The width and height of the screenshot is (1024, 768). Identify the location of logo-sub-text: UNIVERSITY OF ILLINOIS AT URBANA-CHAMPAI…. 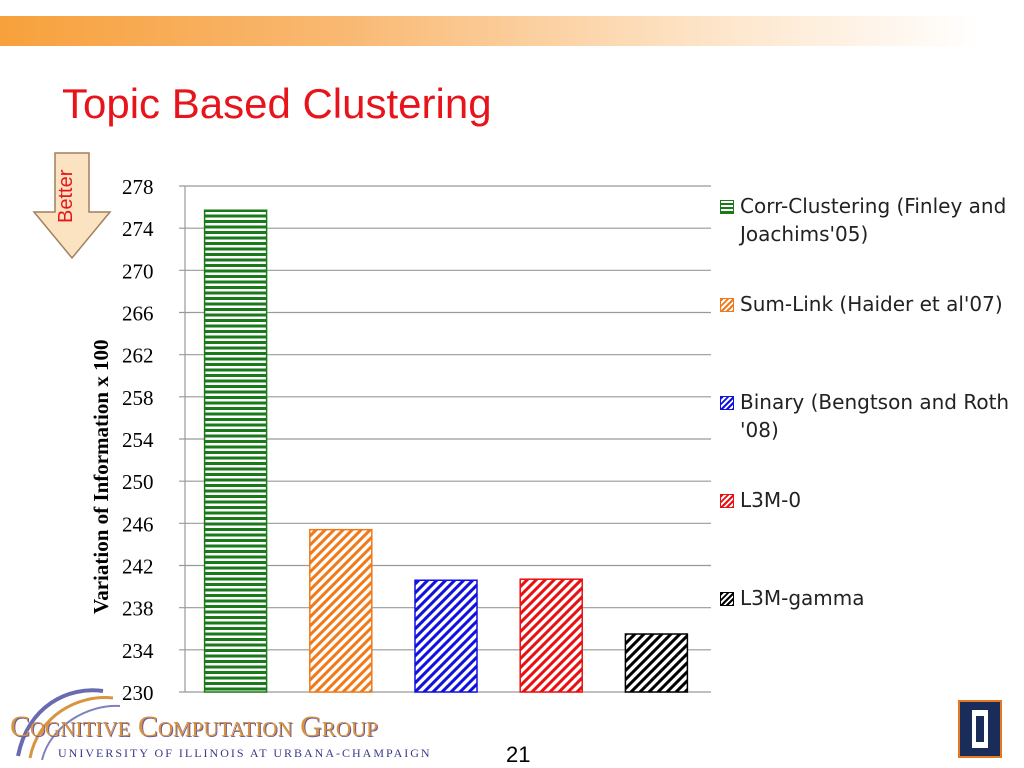
(245, 753).